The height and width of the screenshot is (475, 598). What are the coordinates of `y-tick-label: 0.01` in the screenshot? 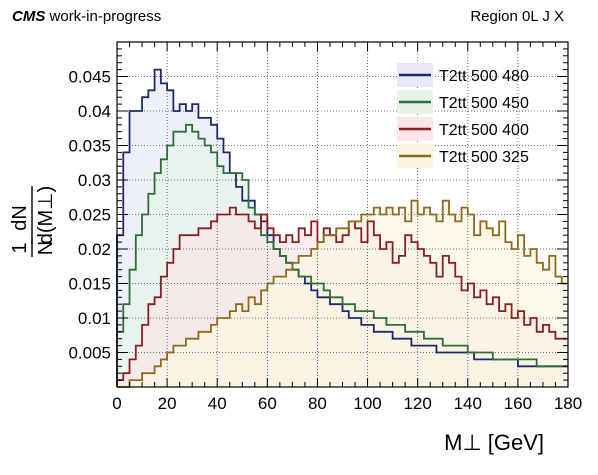 It's located at (94, 318).